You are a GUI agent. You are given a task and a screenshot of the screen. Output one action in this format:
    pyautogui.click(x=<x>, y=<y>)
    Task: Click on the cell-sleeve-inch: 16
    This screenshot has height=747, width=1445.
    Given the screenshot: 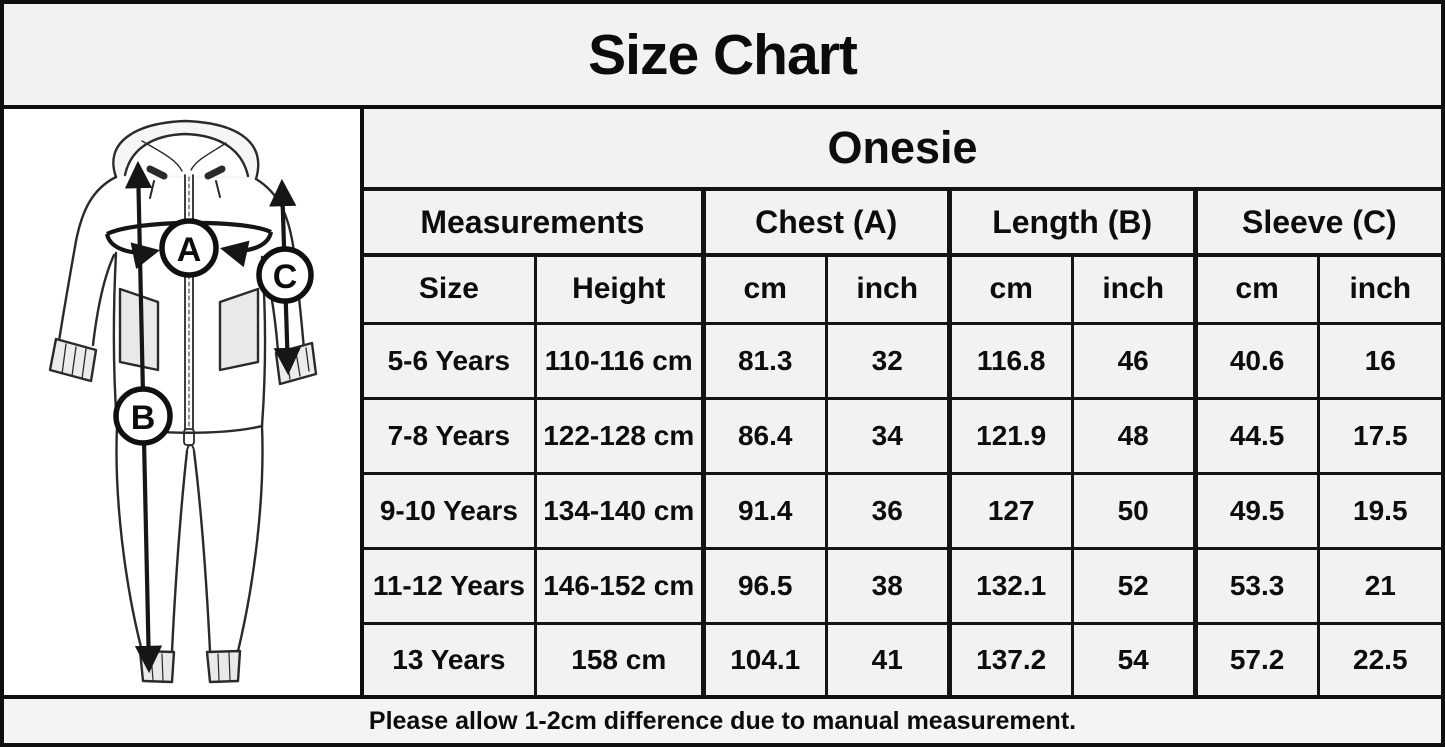 What is the action you would take?
    pyautogui.click(x=1378, y=360)
    